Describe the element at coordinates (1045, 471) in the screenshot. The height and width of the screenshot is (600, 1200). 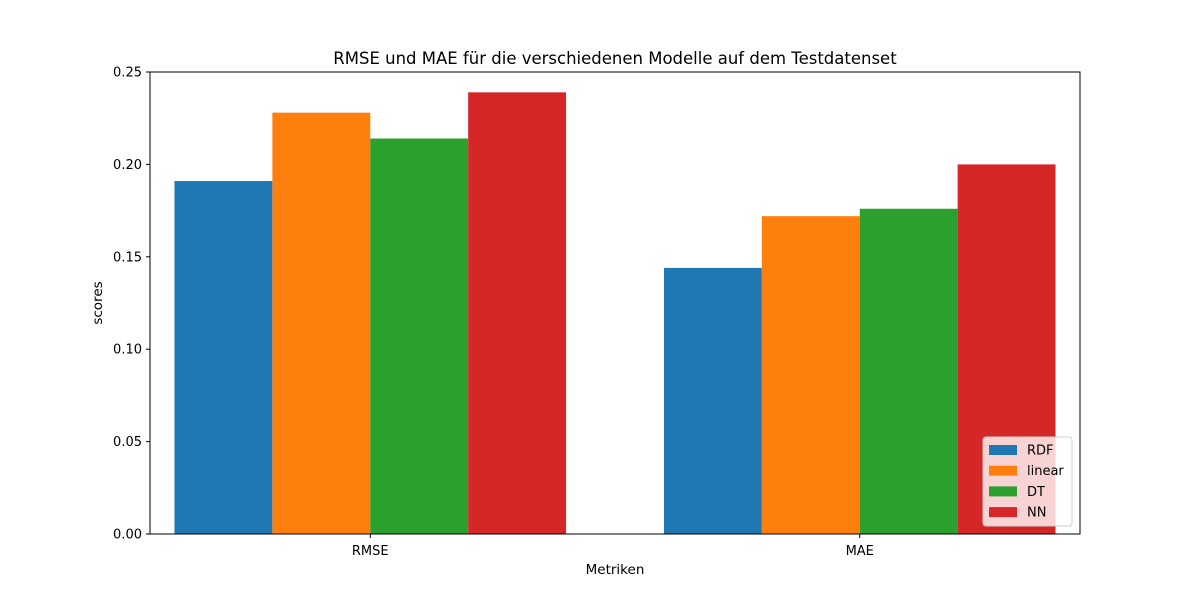
I see `legend-label-linear: linear` at that location.